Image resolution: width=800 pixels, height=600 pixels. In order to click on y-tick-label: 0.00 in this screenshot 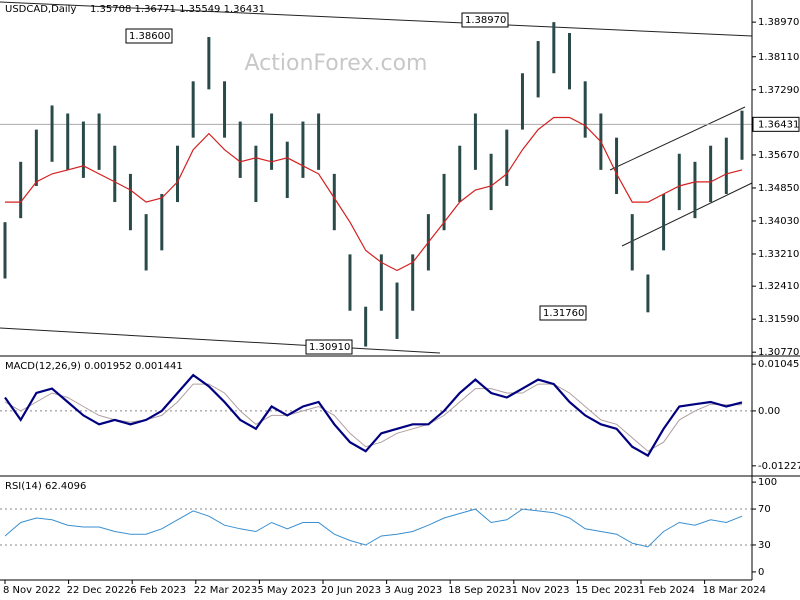, I will do `click(769, 411)`.